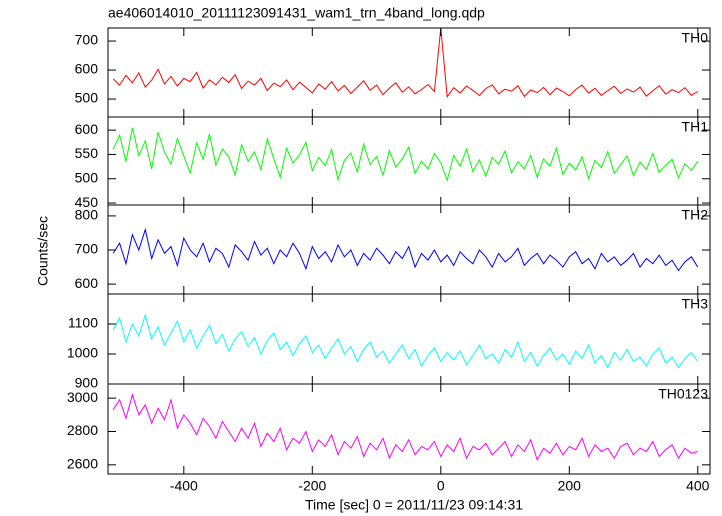  I want to click on y-tick-label: 450, so click(87, 202).